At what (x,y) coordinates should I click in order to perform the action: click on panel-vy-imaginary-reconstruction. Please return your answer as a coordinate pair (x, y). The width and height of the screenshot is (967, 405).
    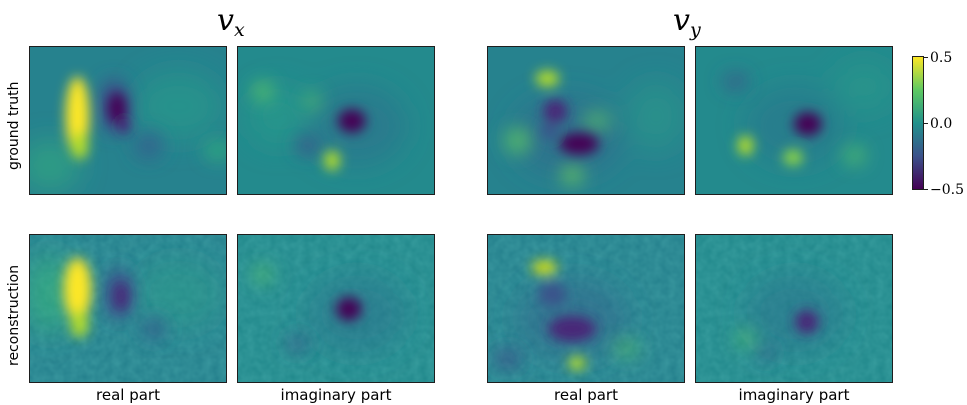
    Looking at the image, I should click on (794, 308).